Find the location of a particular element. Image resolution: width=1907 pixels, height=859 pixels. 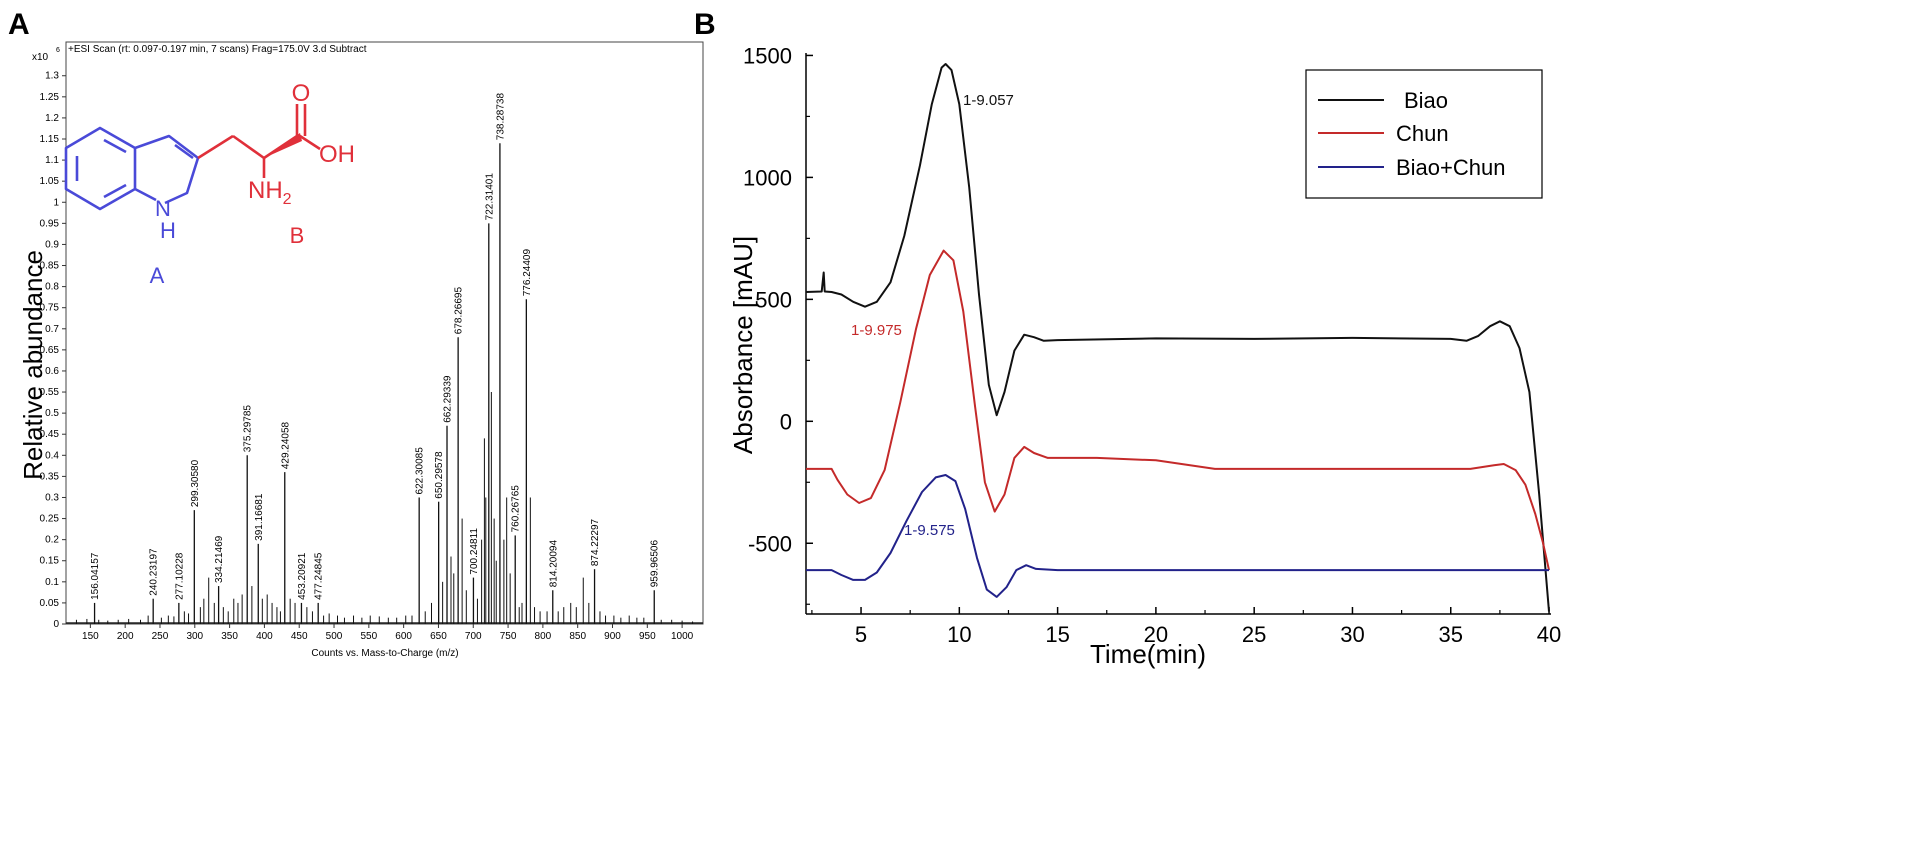

spectrum-peak-label: 334.21469 is located at coordinates (219, 559).